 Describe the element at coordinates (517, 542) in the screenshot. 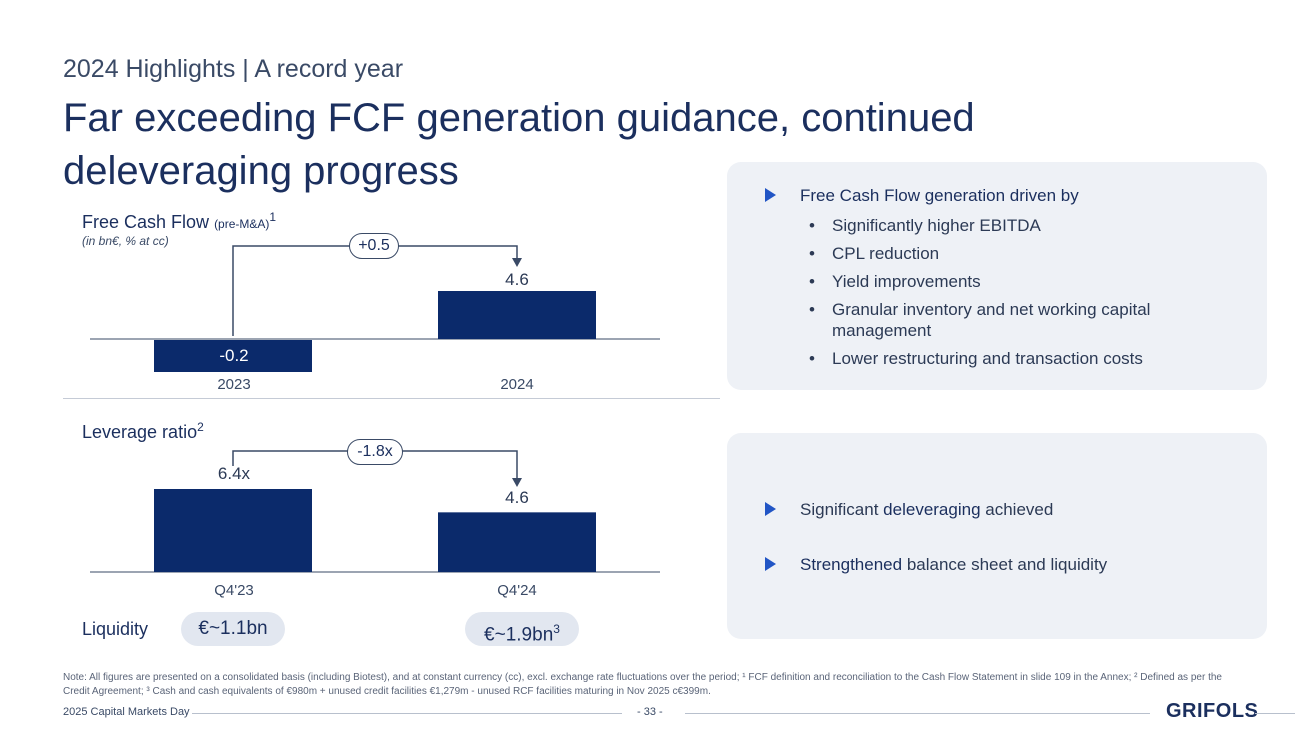

I see `leverage-bar-q424` at that location.